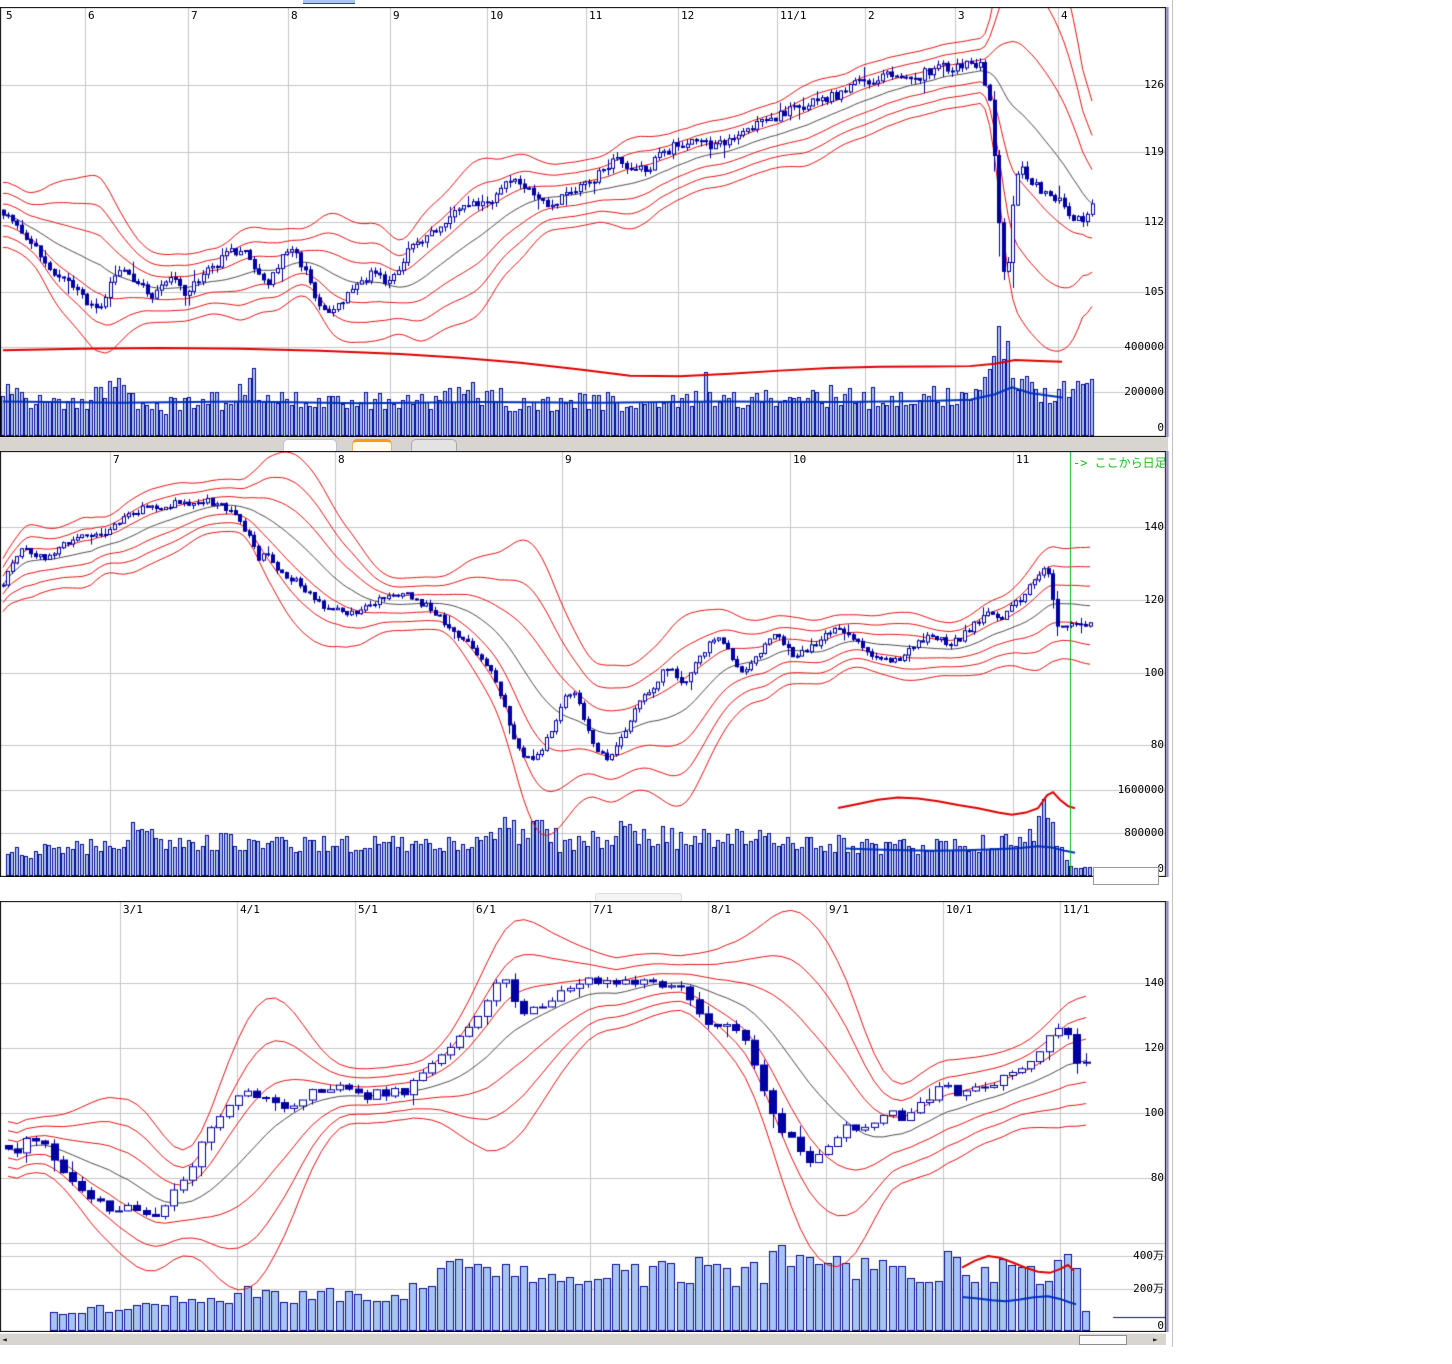  I want to click on window-fragment-top, so click(329, 2).